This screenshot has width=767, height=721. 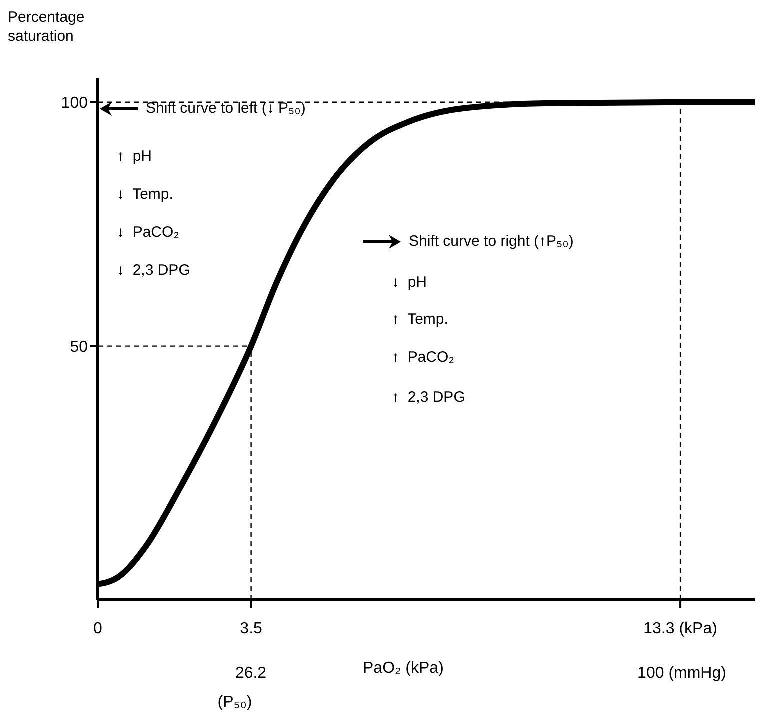 What do you see at coordinates (251, 629) in the screenshot?
I see `x-tick-label: 3.5` at bounding box center [251, 629].